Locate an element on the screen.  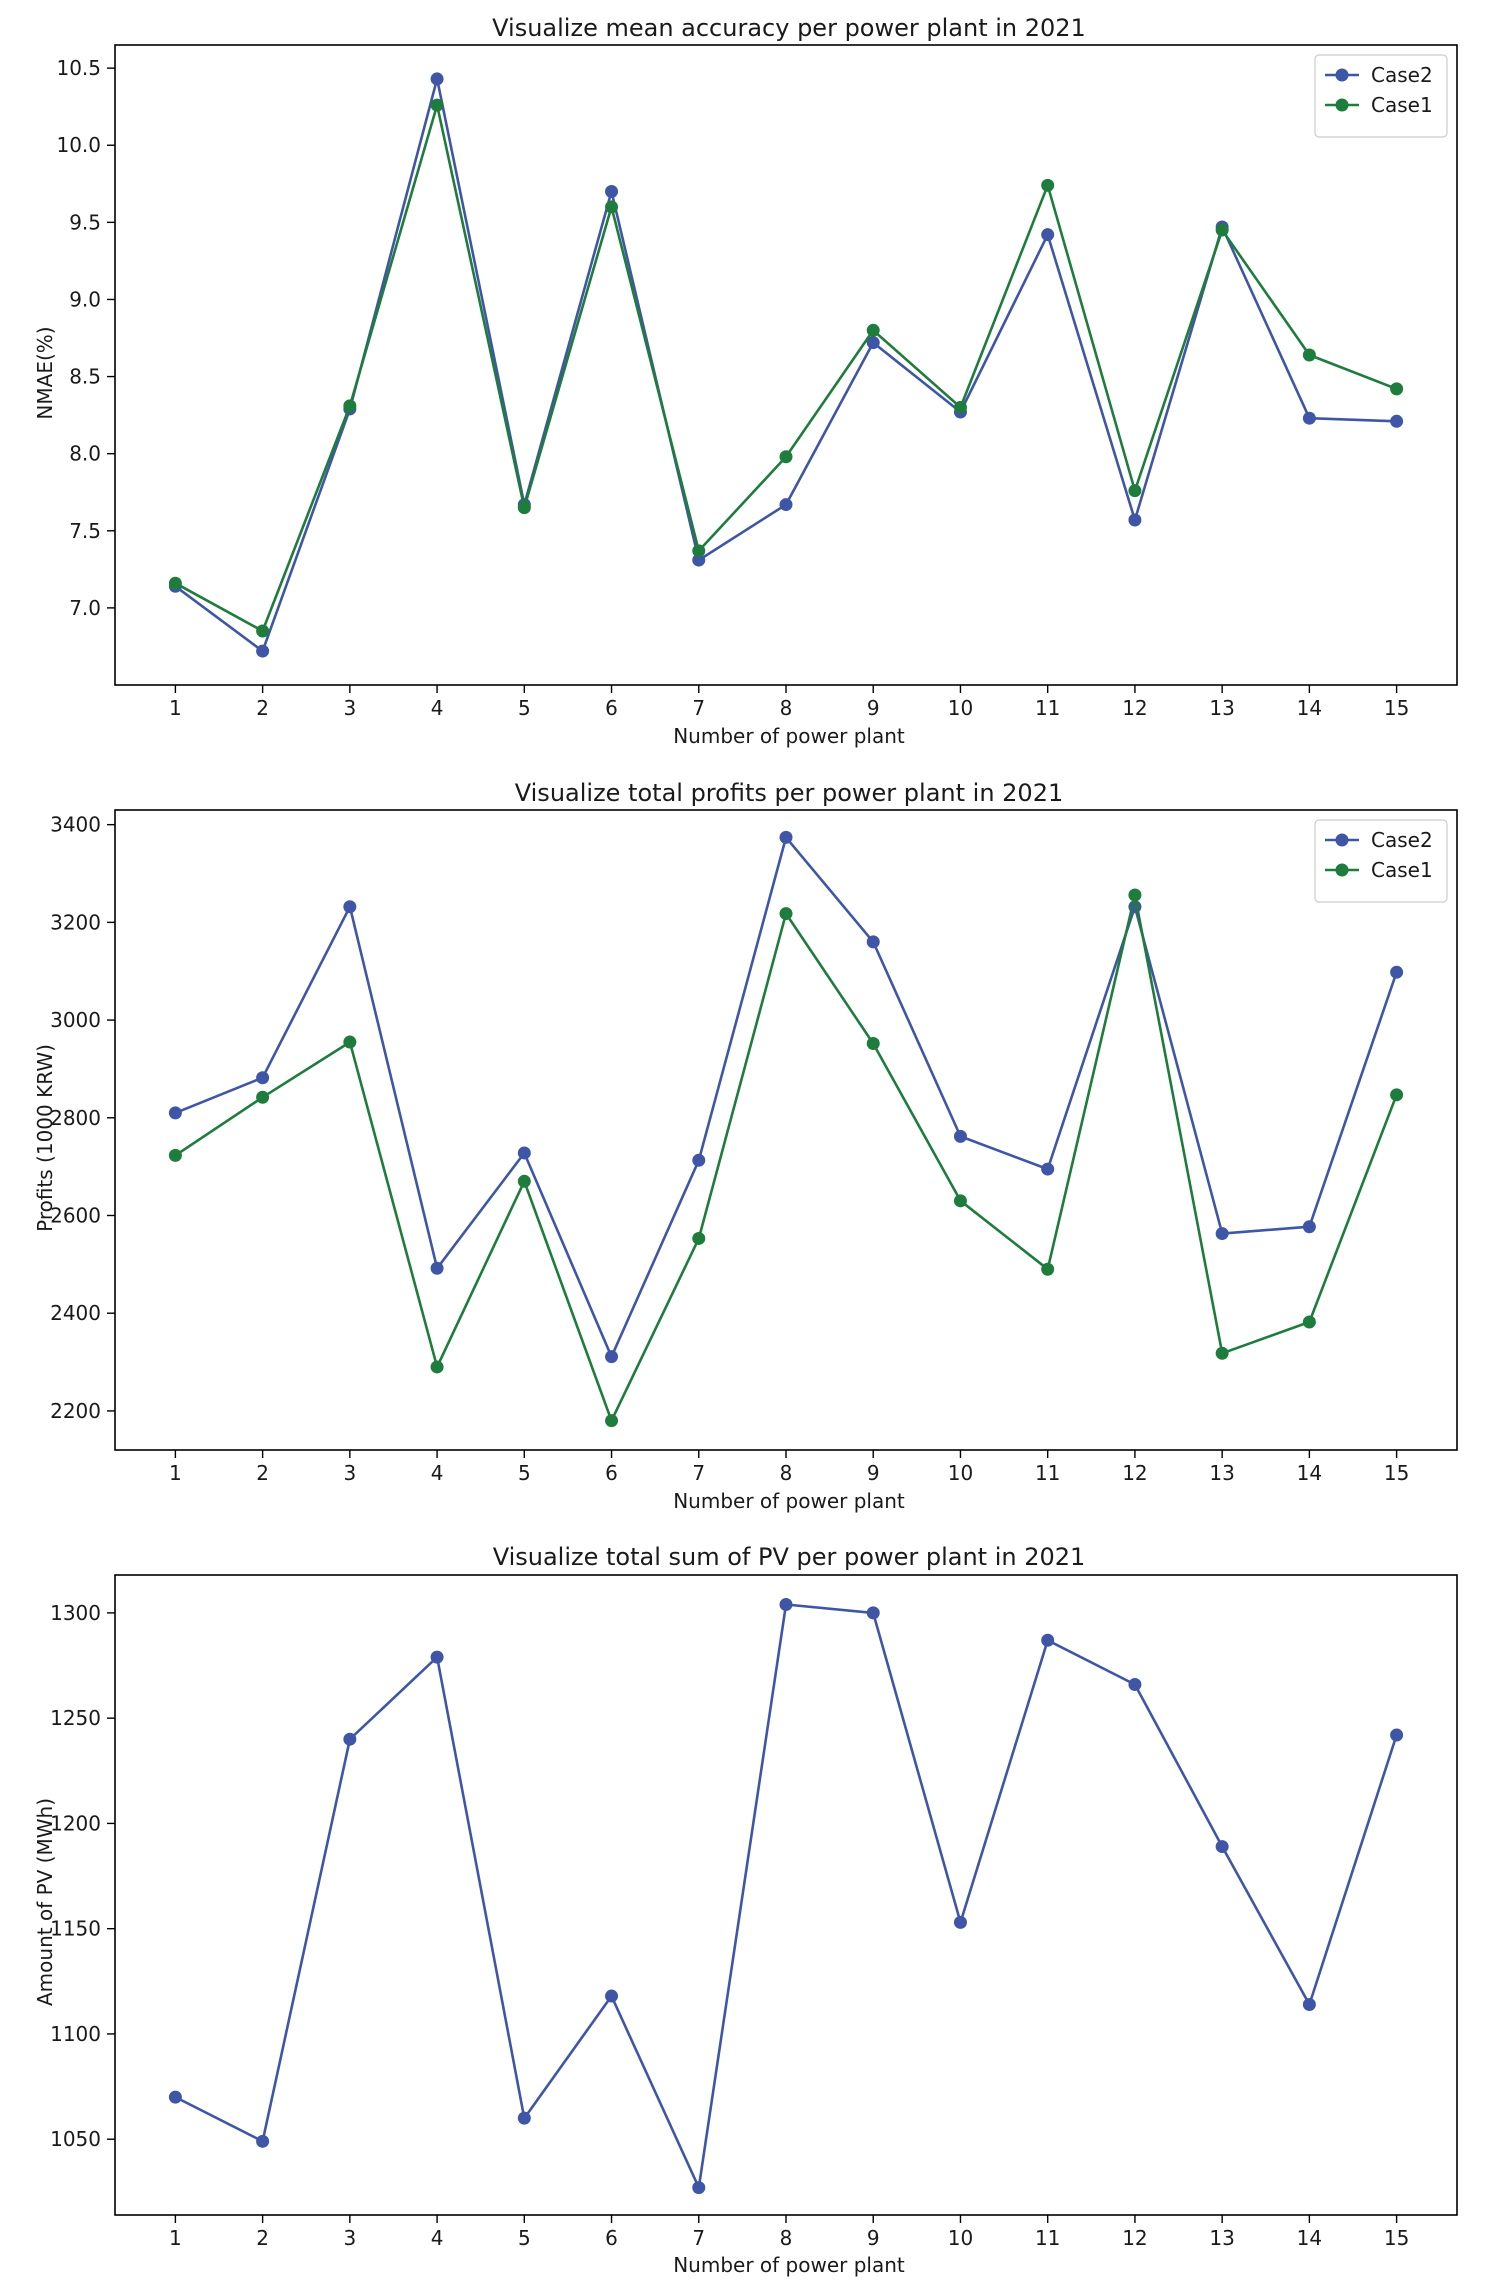
pv-chart-y-tick-label: 1250 is located at coordinates (75, 1718).